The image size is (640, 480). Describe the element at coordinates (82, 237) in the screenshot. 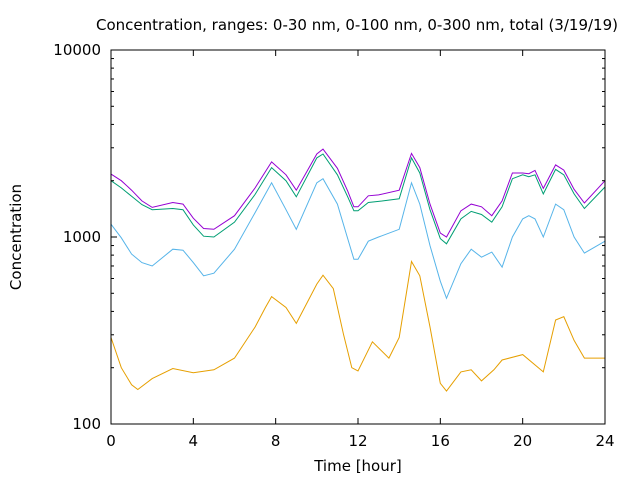

I see `y-tick-label: 1000` at that location.